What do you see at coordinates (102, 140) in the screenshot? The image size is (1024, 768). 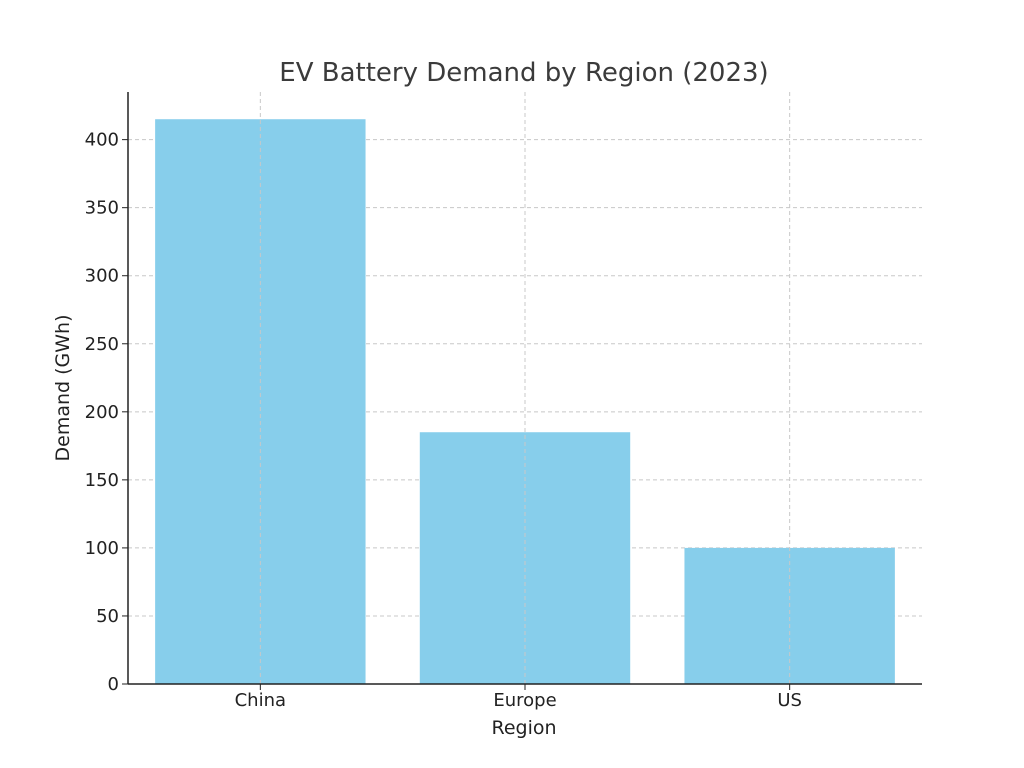 I see `y-tick-label: 400` at bounding box center [102, 140].